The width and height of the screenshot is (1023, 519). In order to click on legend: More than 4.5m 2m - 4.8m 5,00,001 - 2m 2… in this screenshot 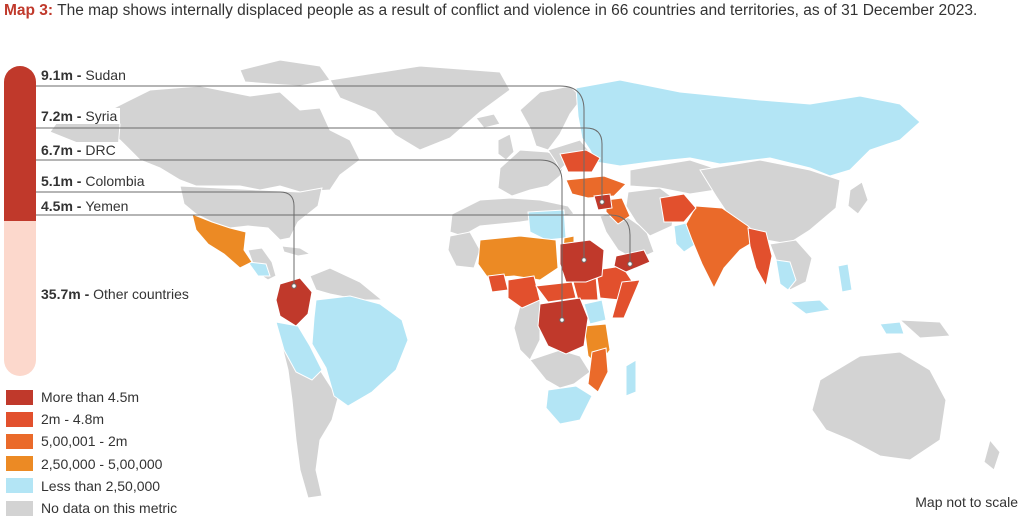, I will do `click(91, 452)`.